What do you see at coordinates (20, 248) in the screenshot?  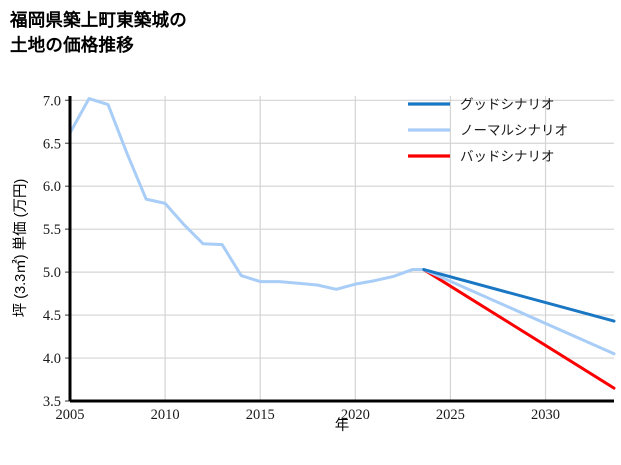 I see `y-axis-title: 坪 (3.3㎡) 単価 (万円)` at bounding box center [20, 248].